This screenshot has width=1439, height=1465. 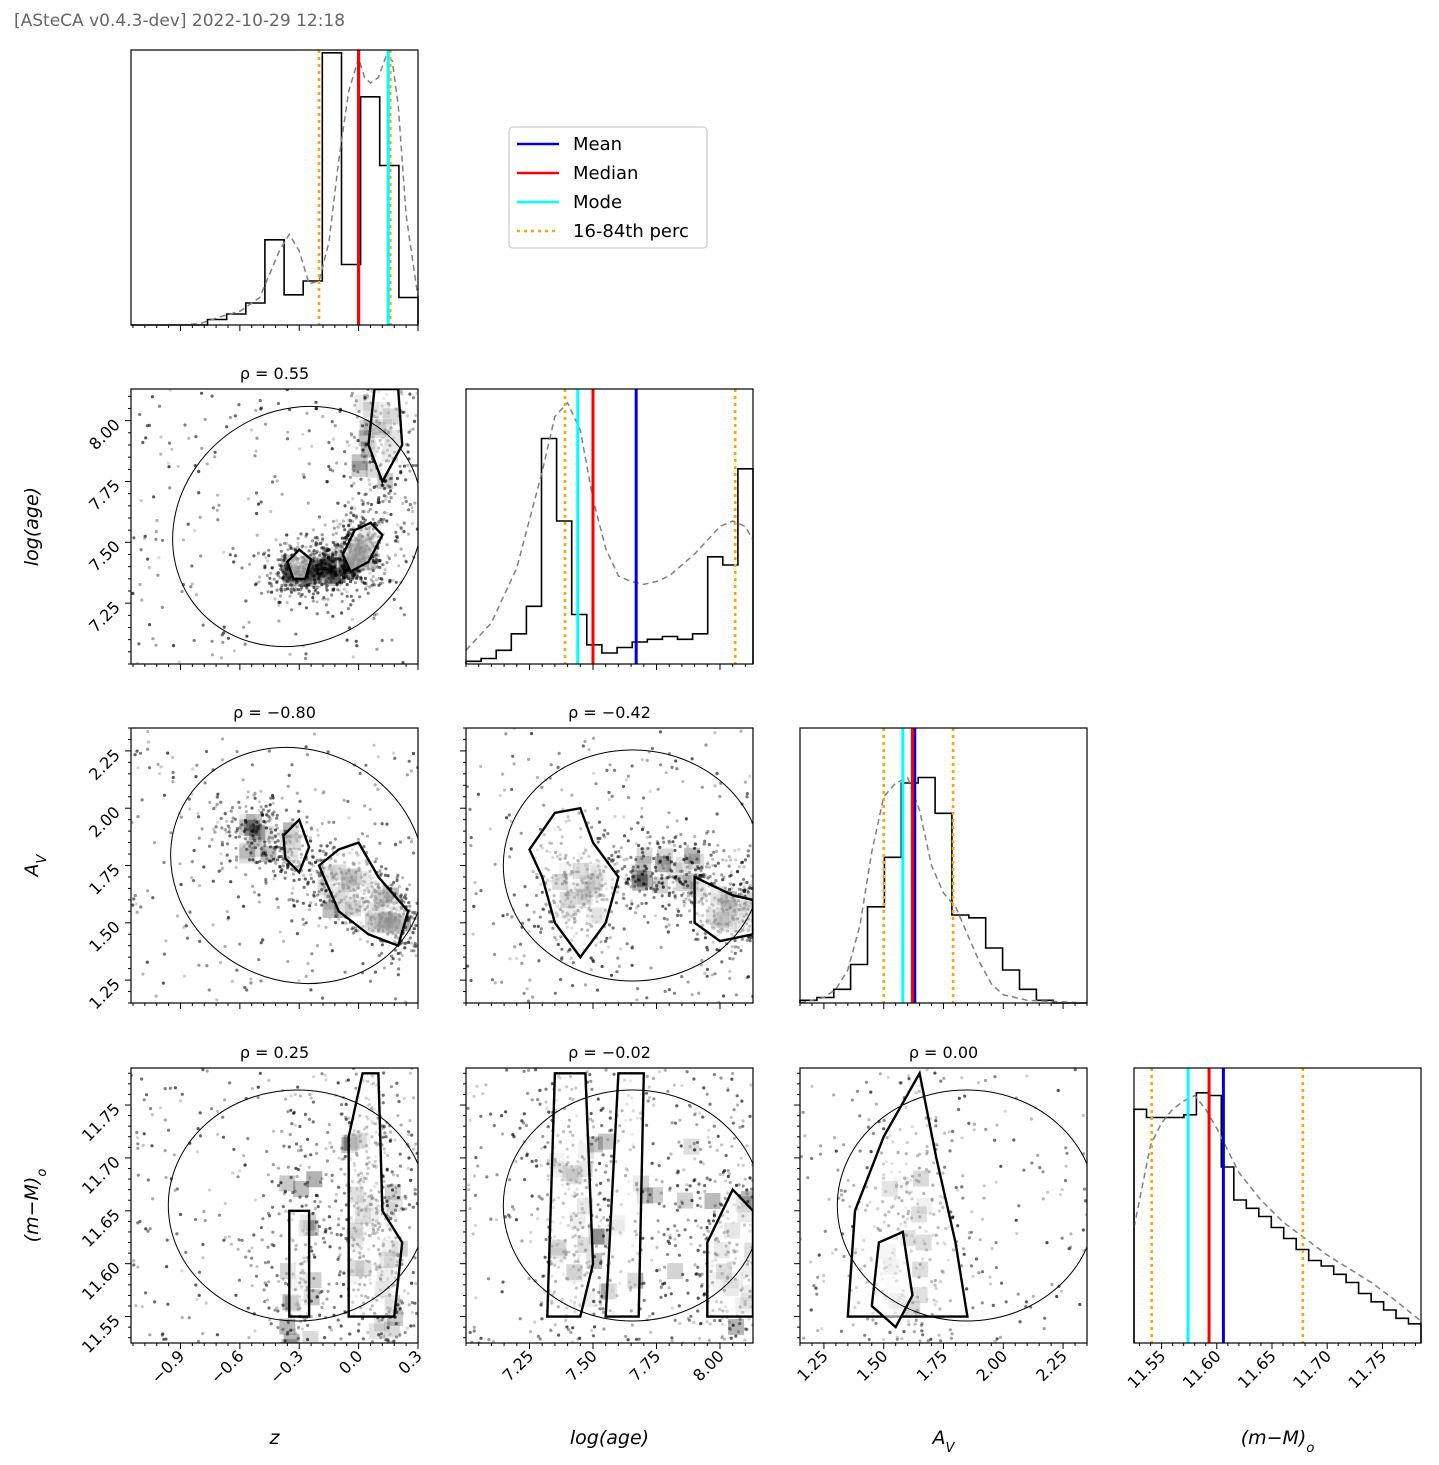 I want to click on covariance-ellipse, so click(x=292, y=1205).